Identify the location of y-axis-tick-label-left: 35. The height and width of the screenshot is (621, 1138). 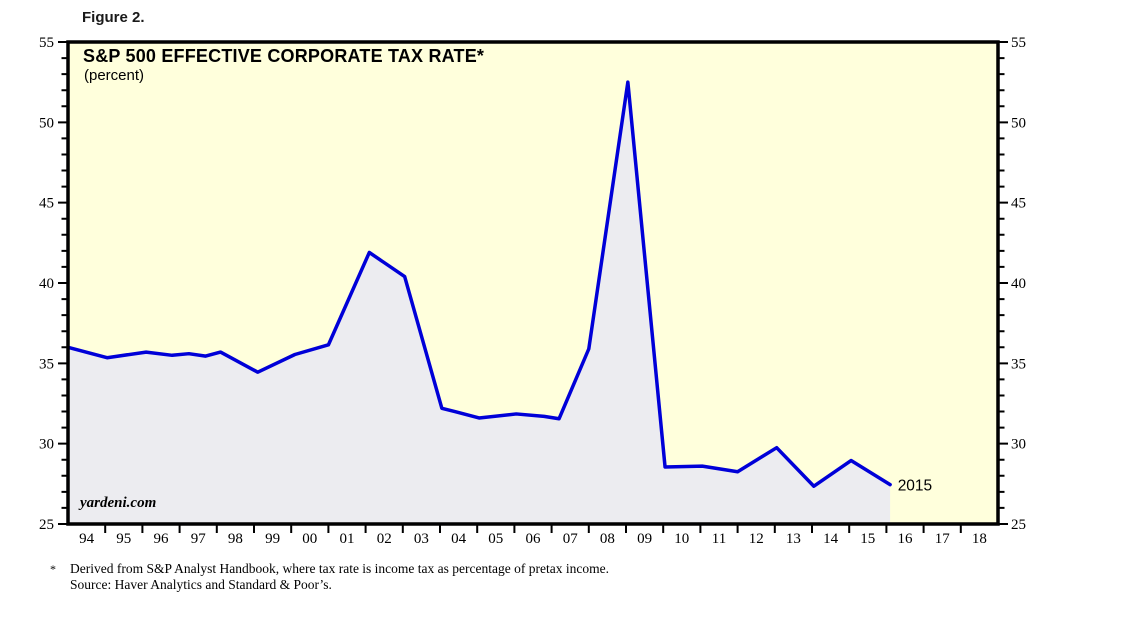
(46, 364).